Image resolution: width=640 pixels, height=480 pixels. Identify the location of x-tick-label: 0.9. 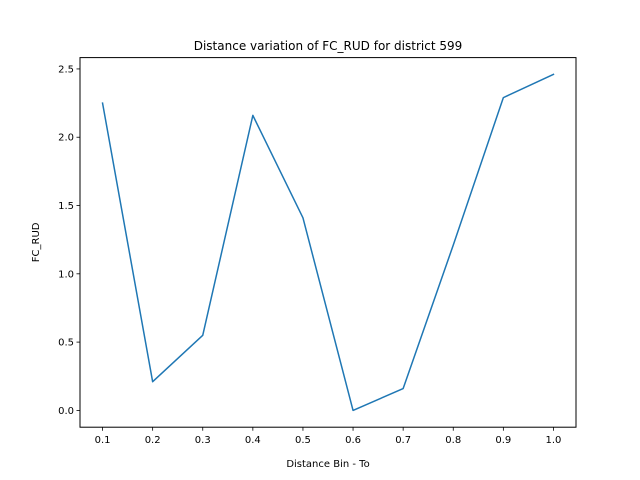
(503, 440).